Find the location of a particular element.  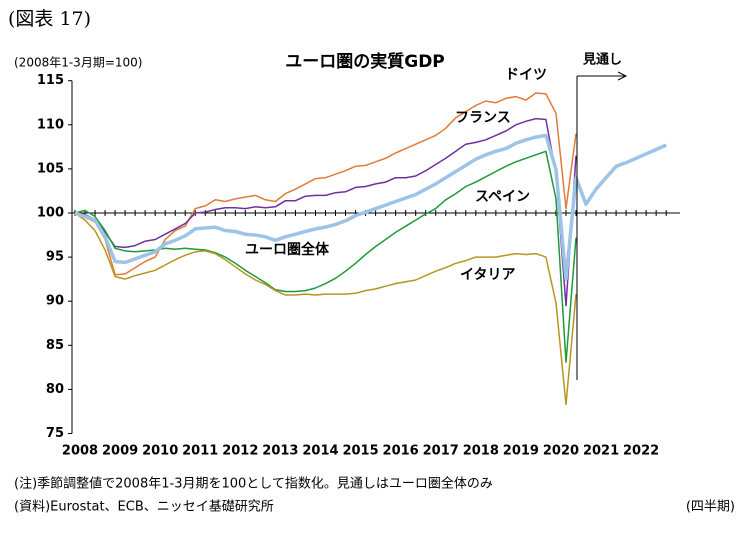

chart-title: ユーロ圏の実質GDP is located at coordinates (365, 61).